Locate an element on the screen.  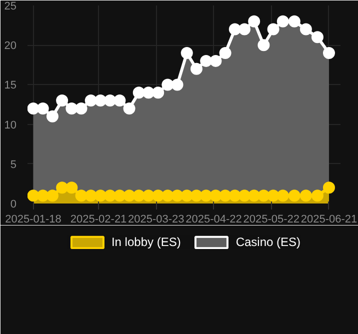
x-tick-label: 2025-04-22 is located at coordinates (214, 220).